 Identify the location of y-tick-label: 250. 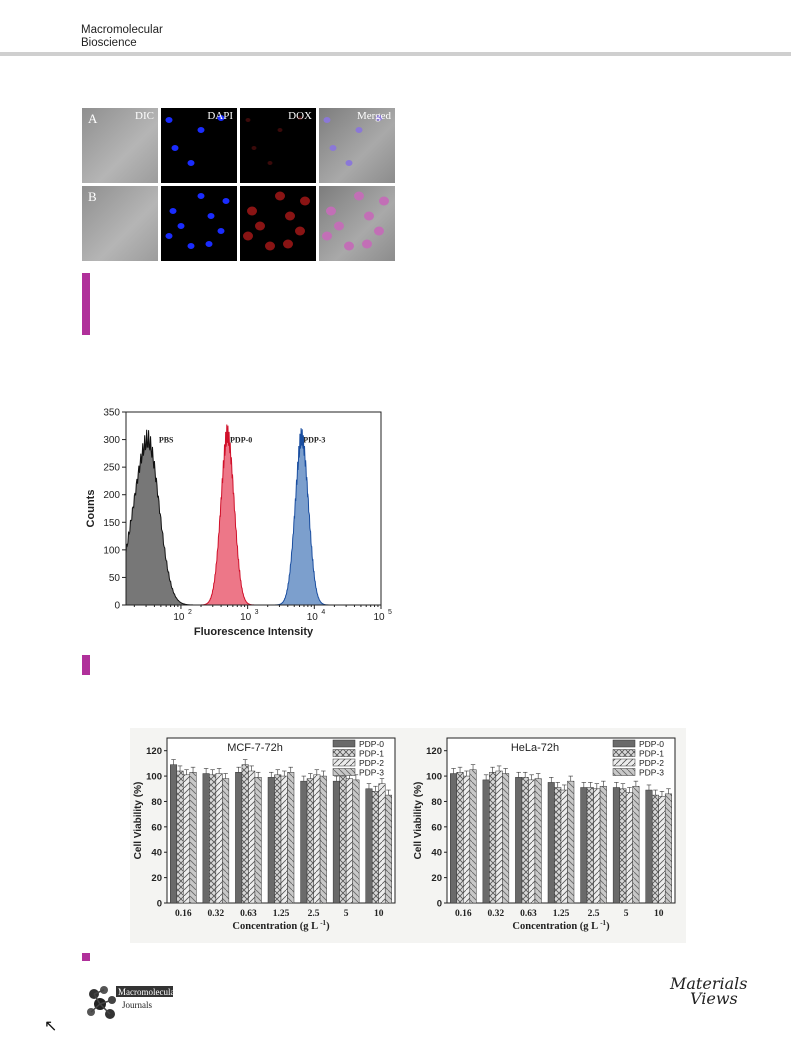
(111, 468).